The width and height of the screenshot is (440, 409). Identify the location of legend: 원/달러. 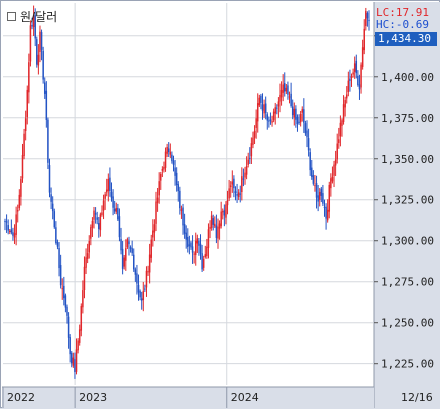
(32, 16).